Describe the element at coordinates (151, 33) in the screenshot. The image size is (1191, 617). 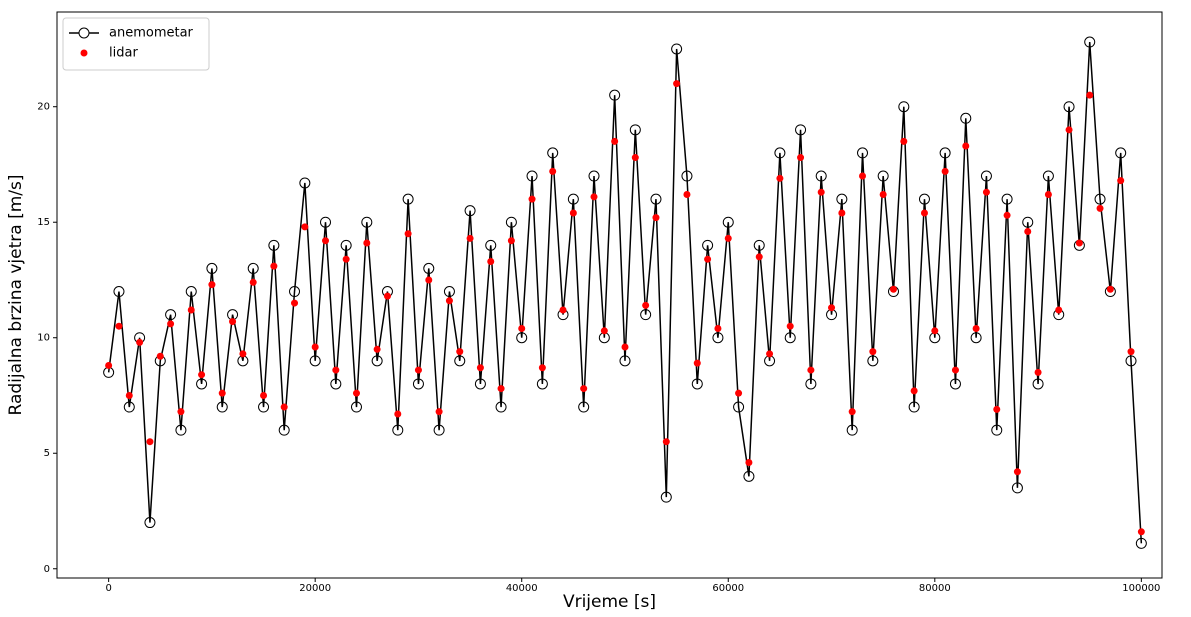
I see `legend-label: anemometar` at that location.